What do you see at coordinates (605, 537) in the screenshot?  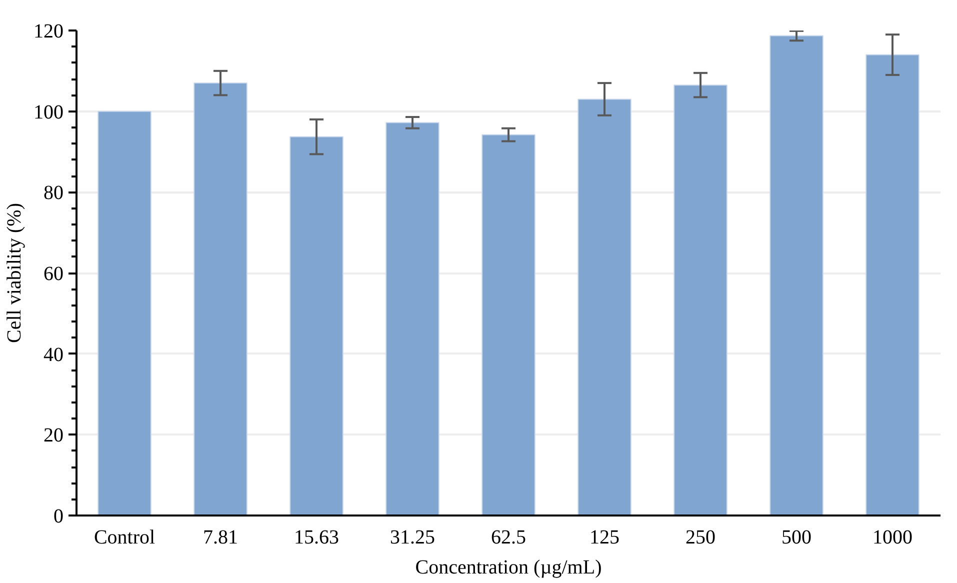 I see `x-tick-label: 125` at bounding box center [605, 537].